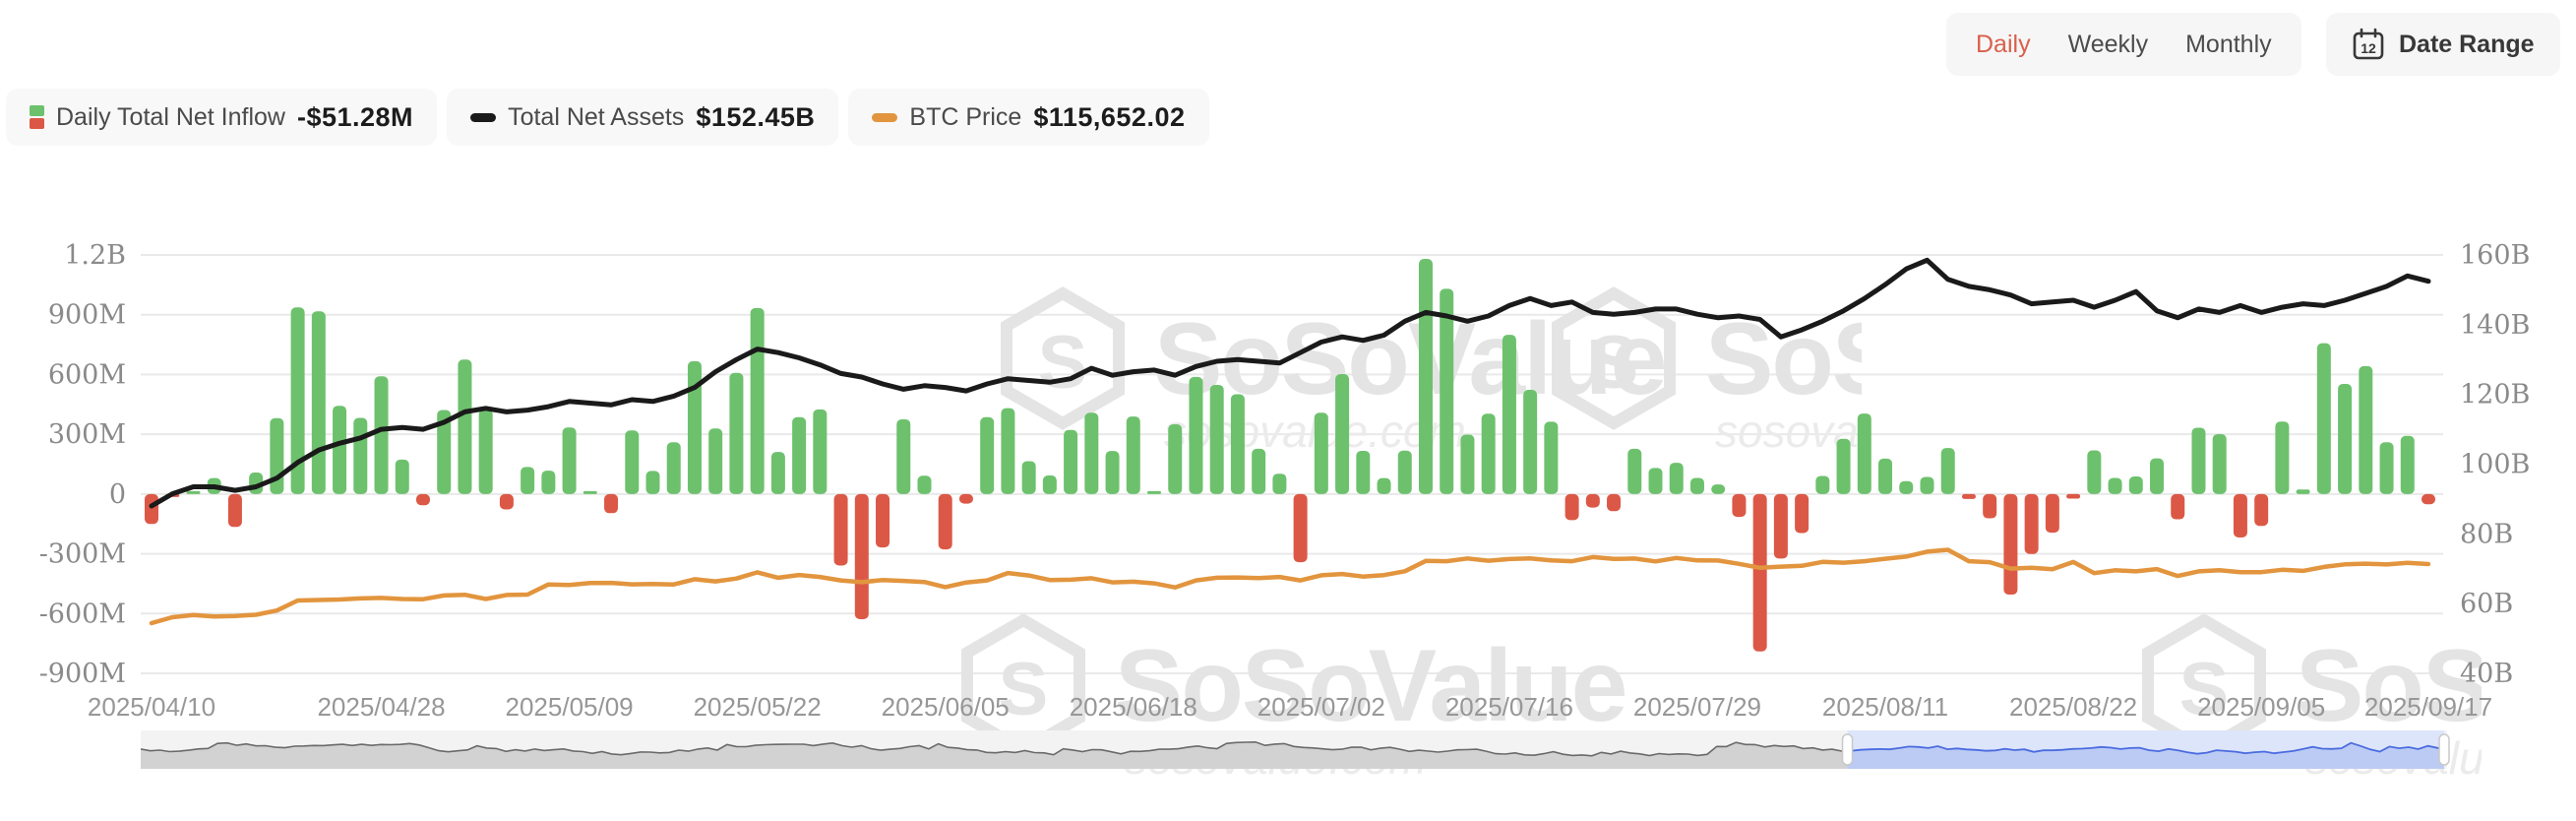 This screenshot has height=821, width=2576. What do you see at coordinates (1697, 707) in the screenshot?
I see `x-axis-tick: 2025/07/29` at bounding box center [1697, 707].